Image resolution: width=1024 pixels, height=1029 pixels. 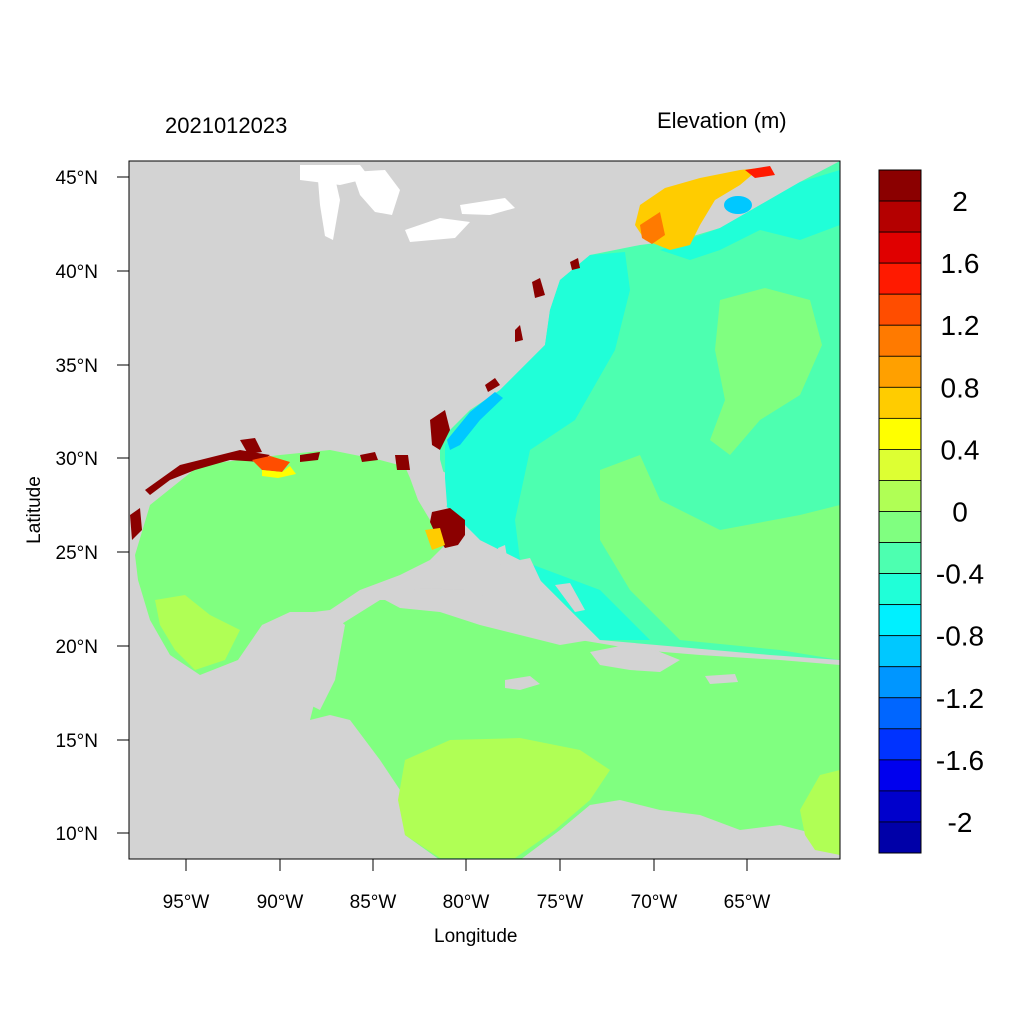 I want to click on bahamas-a, so click(x=504, y=561).